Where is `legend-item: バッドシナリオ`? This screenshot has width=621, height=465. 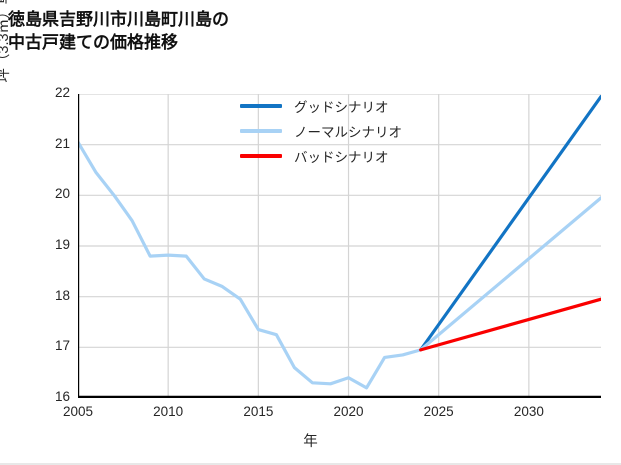
legend-item: バッドシナリオ is located at coordinates (340, 155).